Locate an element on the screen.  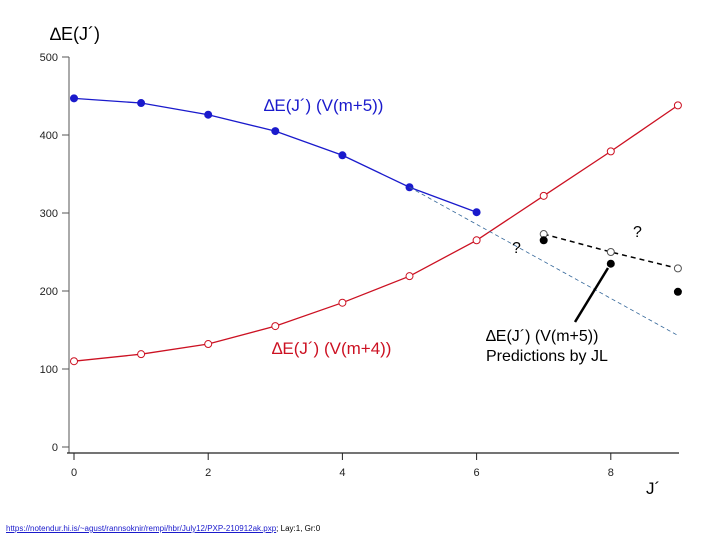
y-tick-label: 300 is located at coordinates (49, 214).